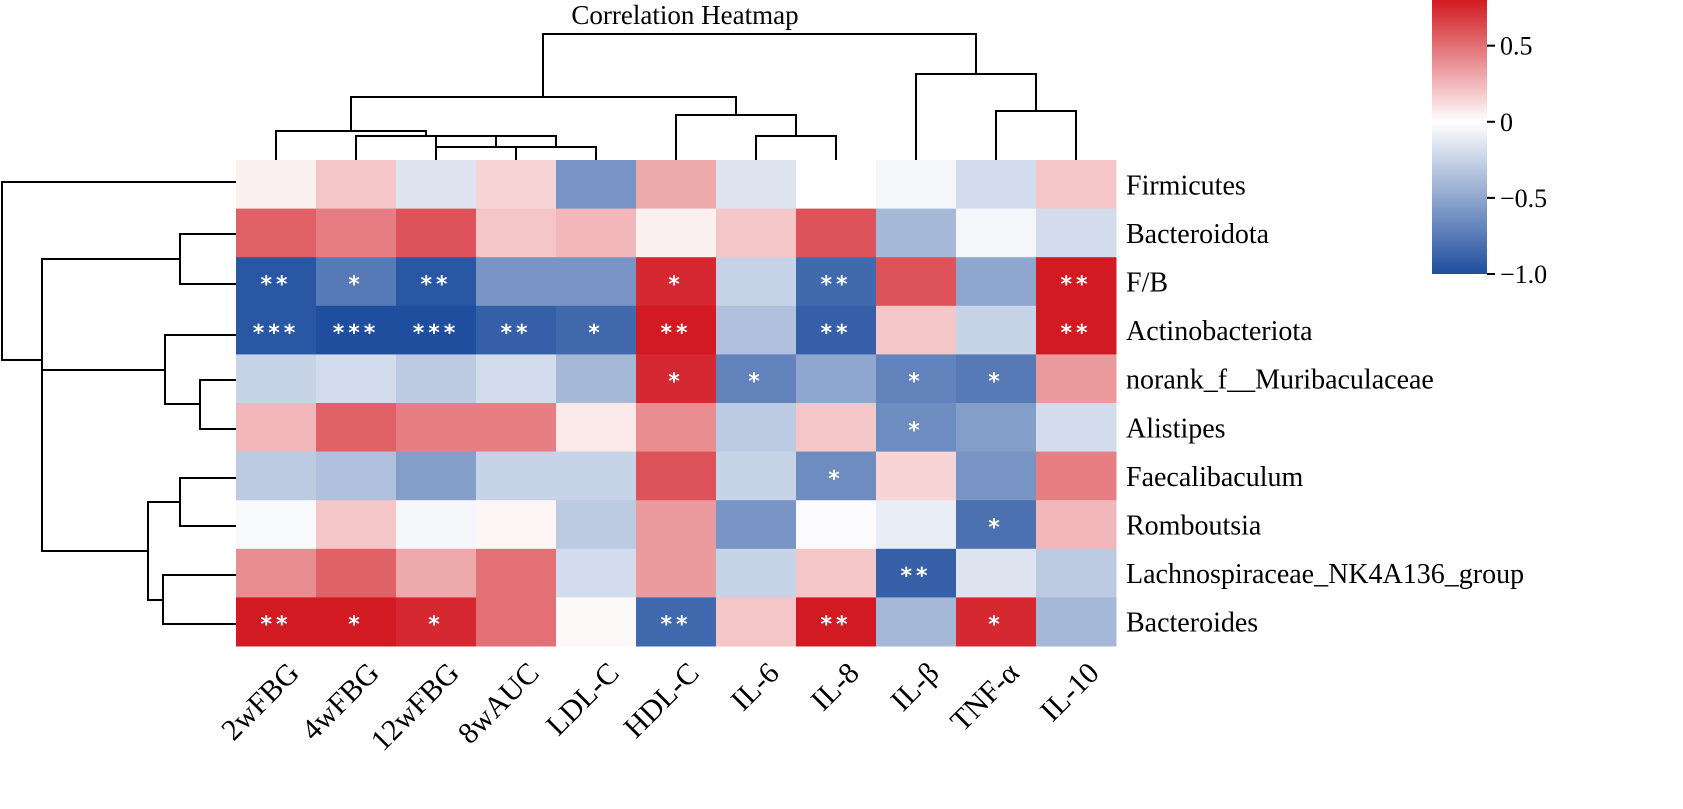 This screenshot has height=809, width=1683. Describe the element at coordinates (1523, 274) in the screenshot. I see `legend-tick-label: −1.0` at that location.